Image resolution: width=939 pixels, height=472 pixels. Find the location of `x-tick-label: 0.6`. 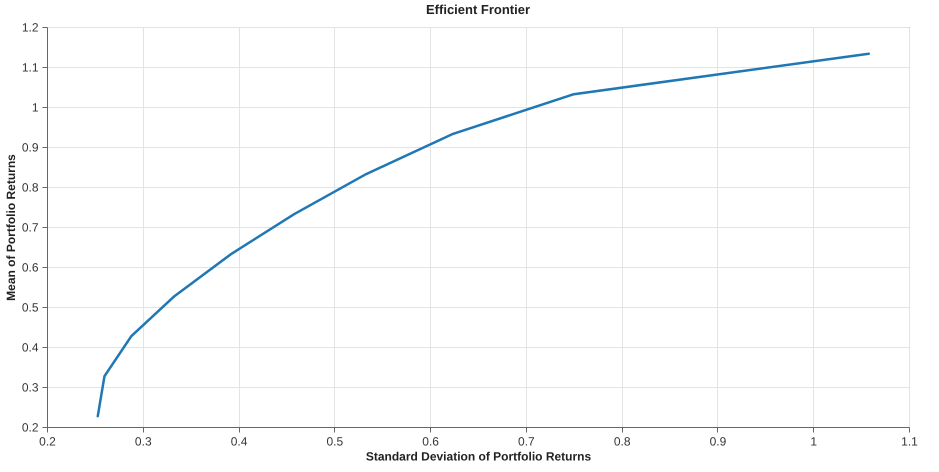

x-tick-label: 0.6 is located at coordinates (431, 441).